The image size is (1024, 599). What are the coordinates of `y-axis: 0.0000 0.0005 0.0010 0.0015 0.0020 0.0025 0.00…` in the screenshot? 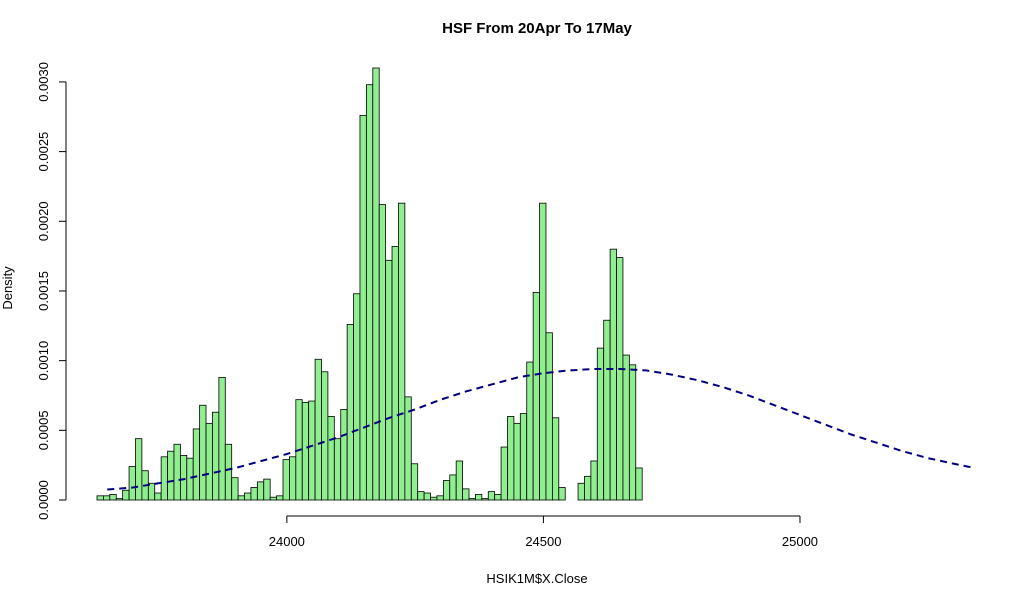 It's located at (51, 291).